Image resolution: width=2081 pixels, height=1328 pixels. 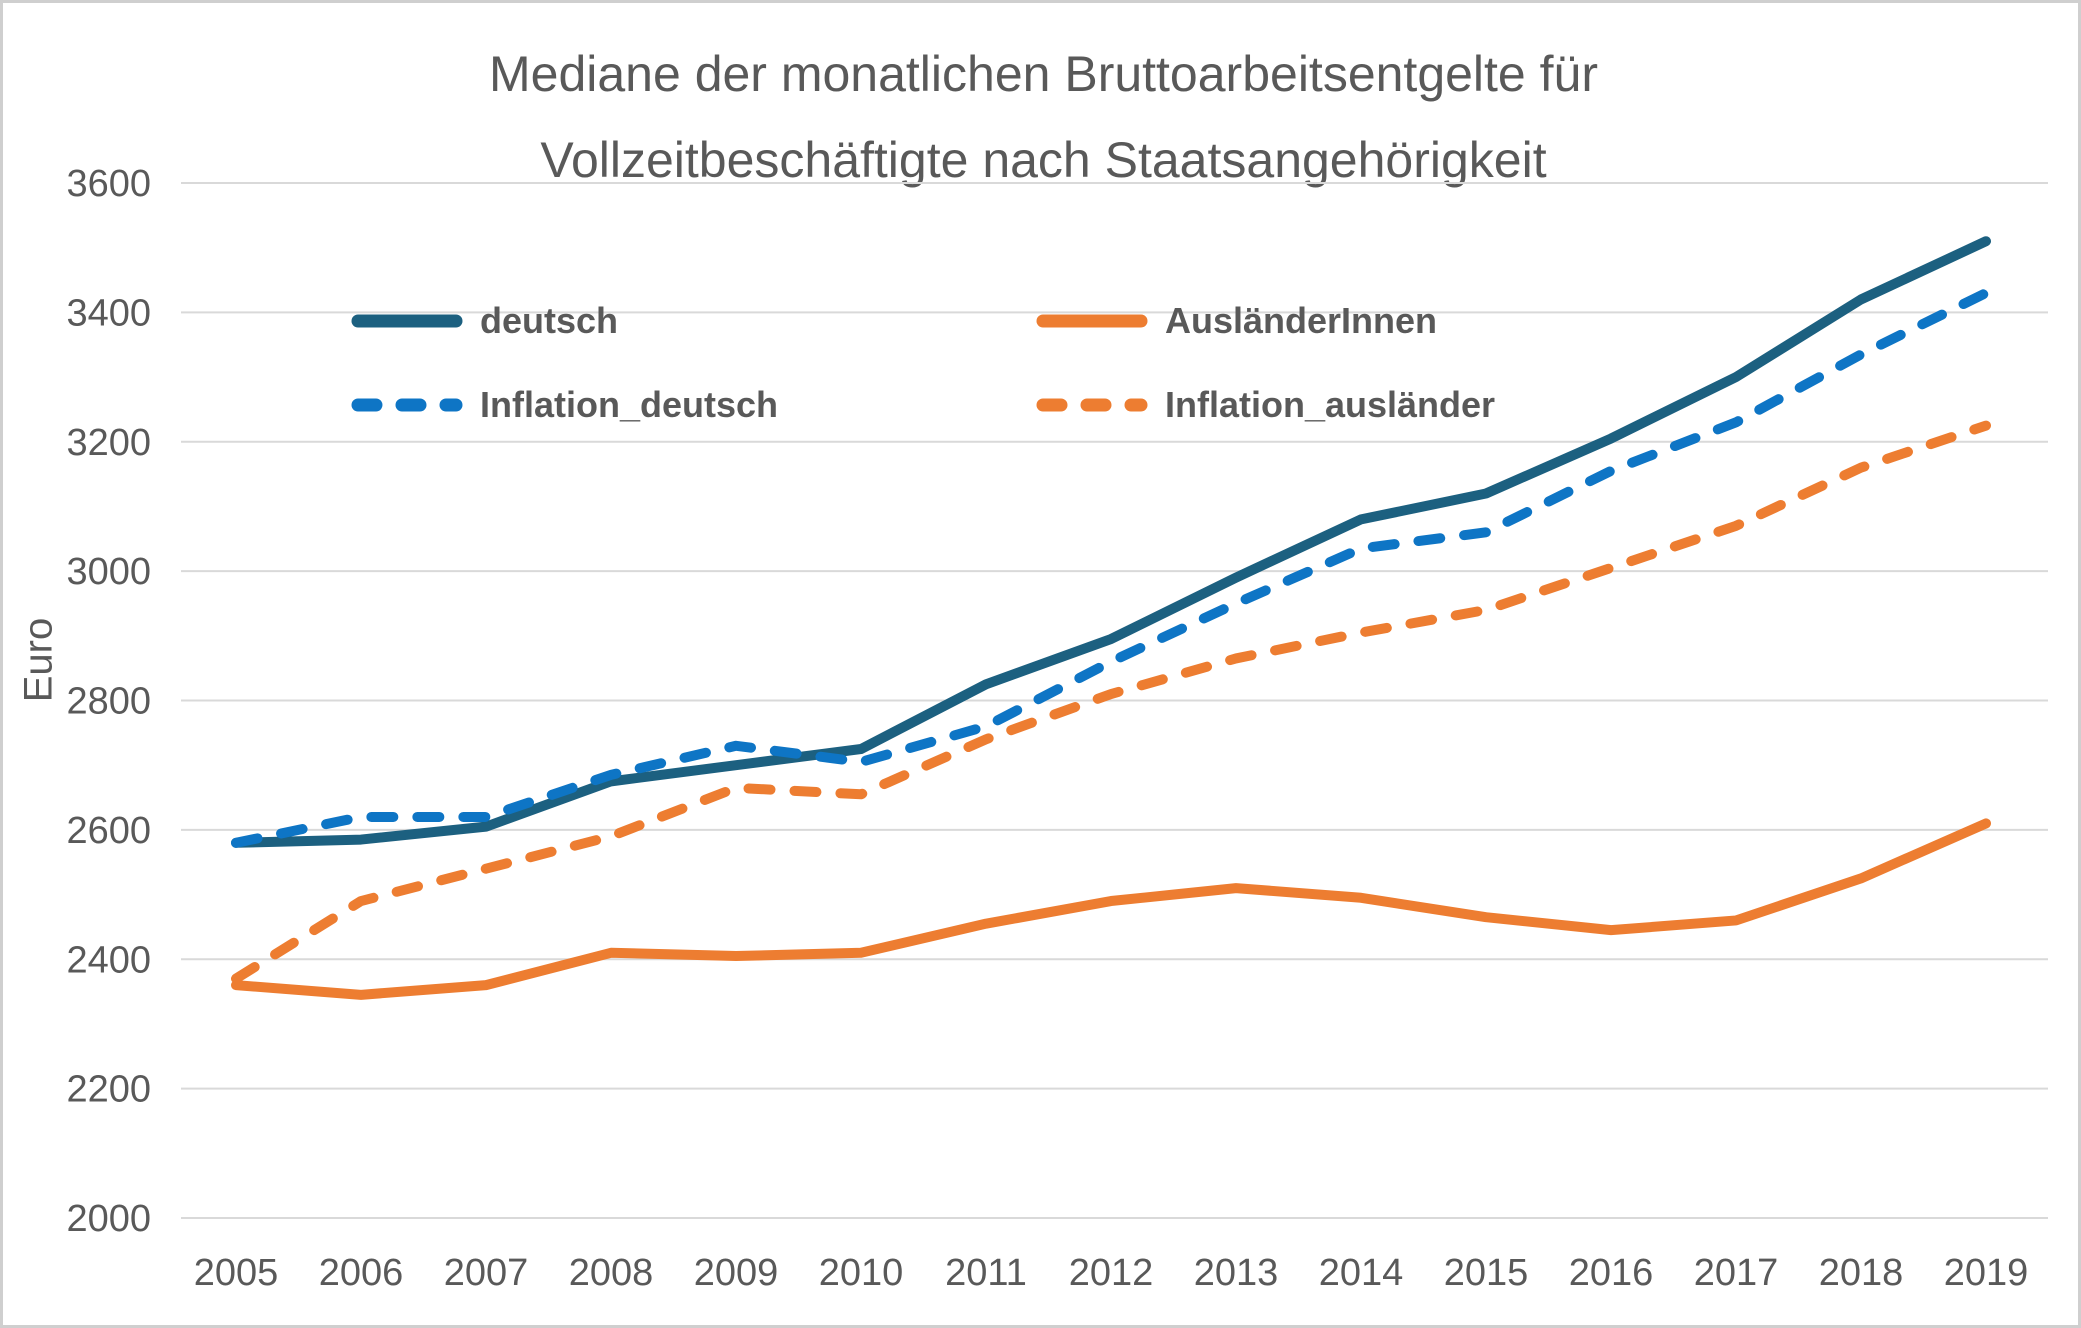 What do you see at coordinates (108, 960) in the screenshot?
I see `y-tick-label-2400: 2400` at bounding box center [108, 960].